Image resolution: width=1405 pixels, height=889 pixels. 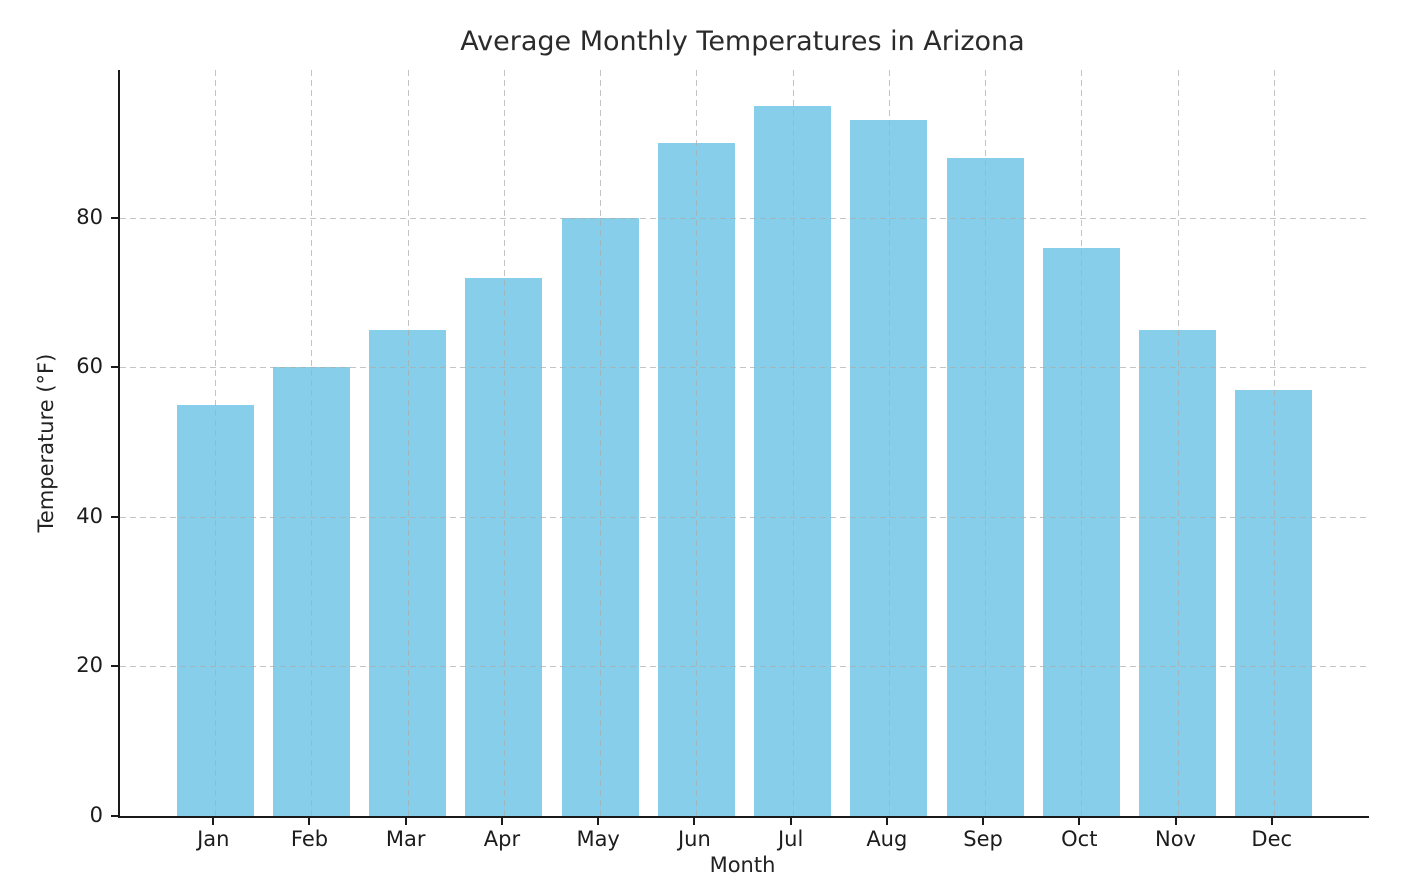 What do you see at coordinates (889, 468) in the screenshot?
I see `bar-aug` at bounding box center [889, 468].